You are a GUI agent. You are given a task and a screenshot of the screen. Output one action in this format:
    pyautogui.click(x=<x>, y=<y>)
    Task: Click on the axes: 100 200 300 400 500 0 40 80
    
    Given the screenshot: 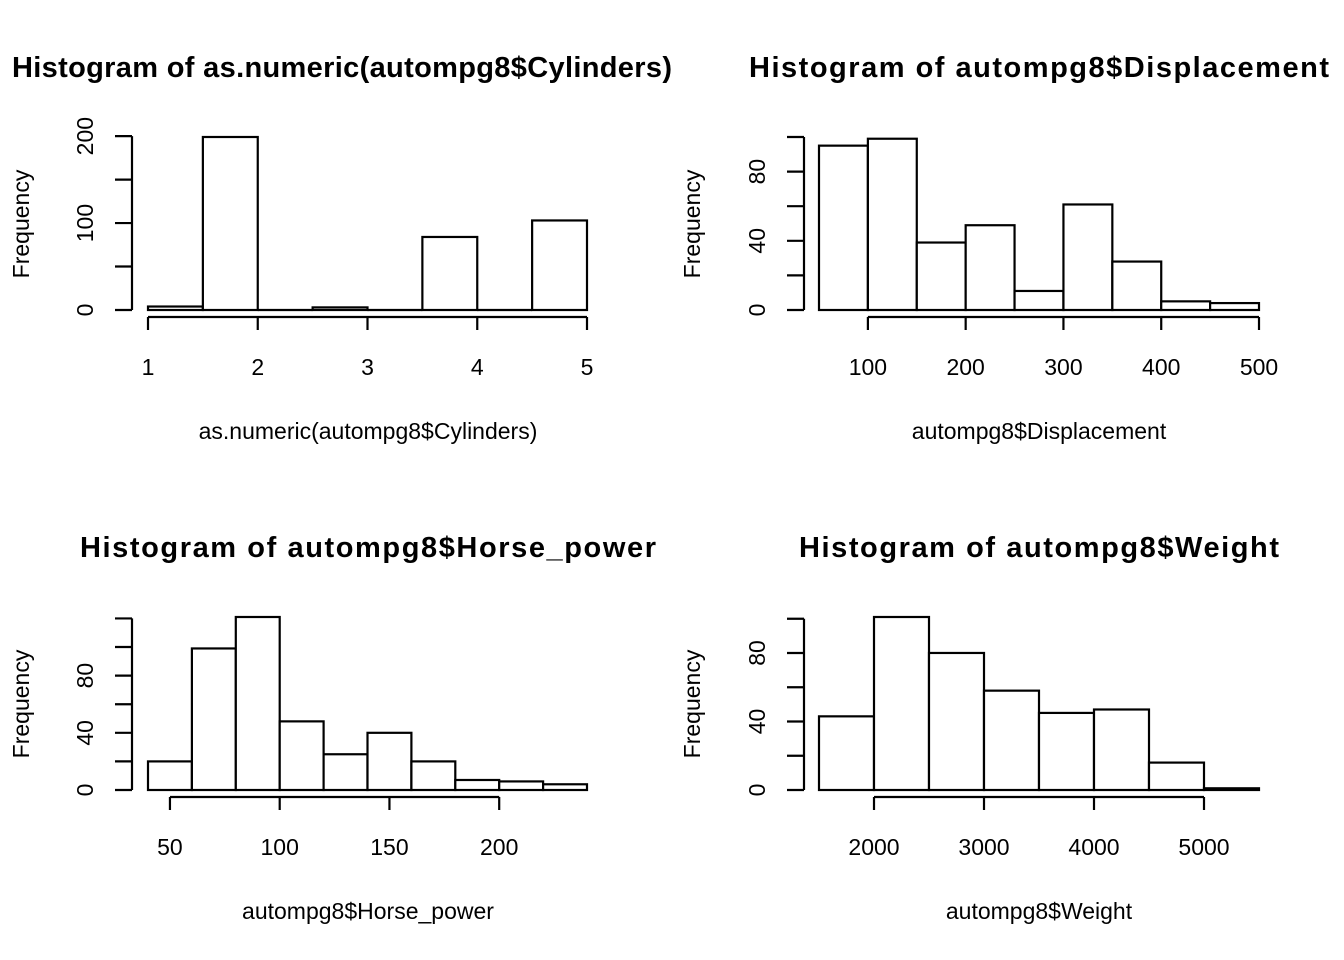 What is the action you would take?
    pyautogui.click(x=1011, y=257)
    